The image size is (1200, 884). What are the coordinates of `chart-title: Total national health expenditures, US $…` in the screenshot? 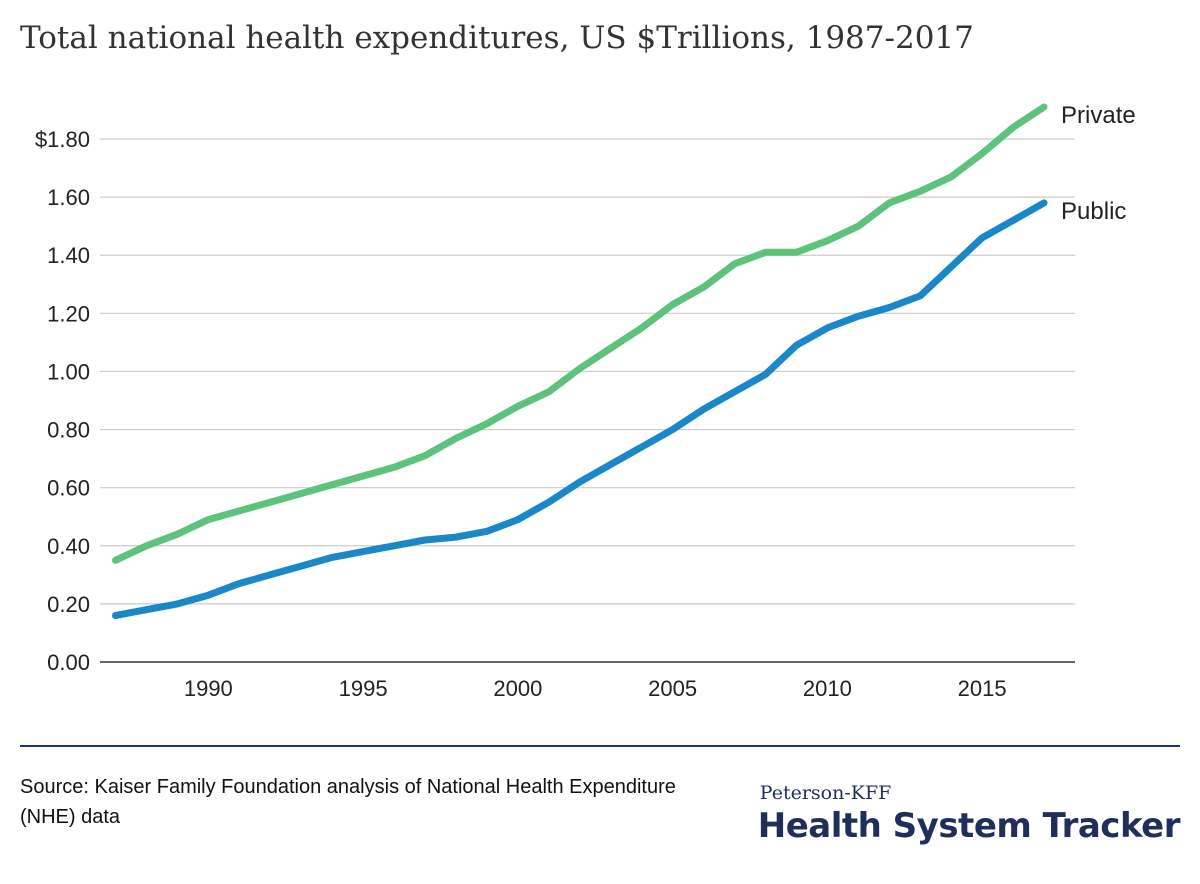 It's located at (497, 38).